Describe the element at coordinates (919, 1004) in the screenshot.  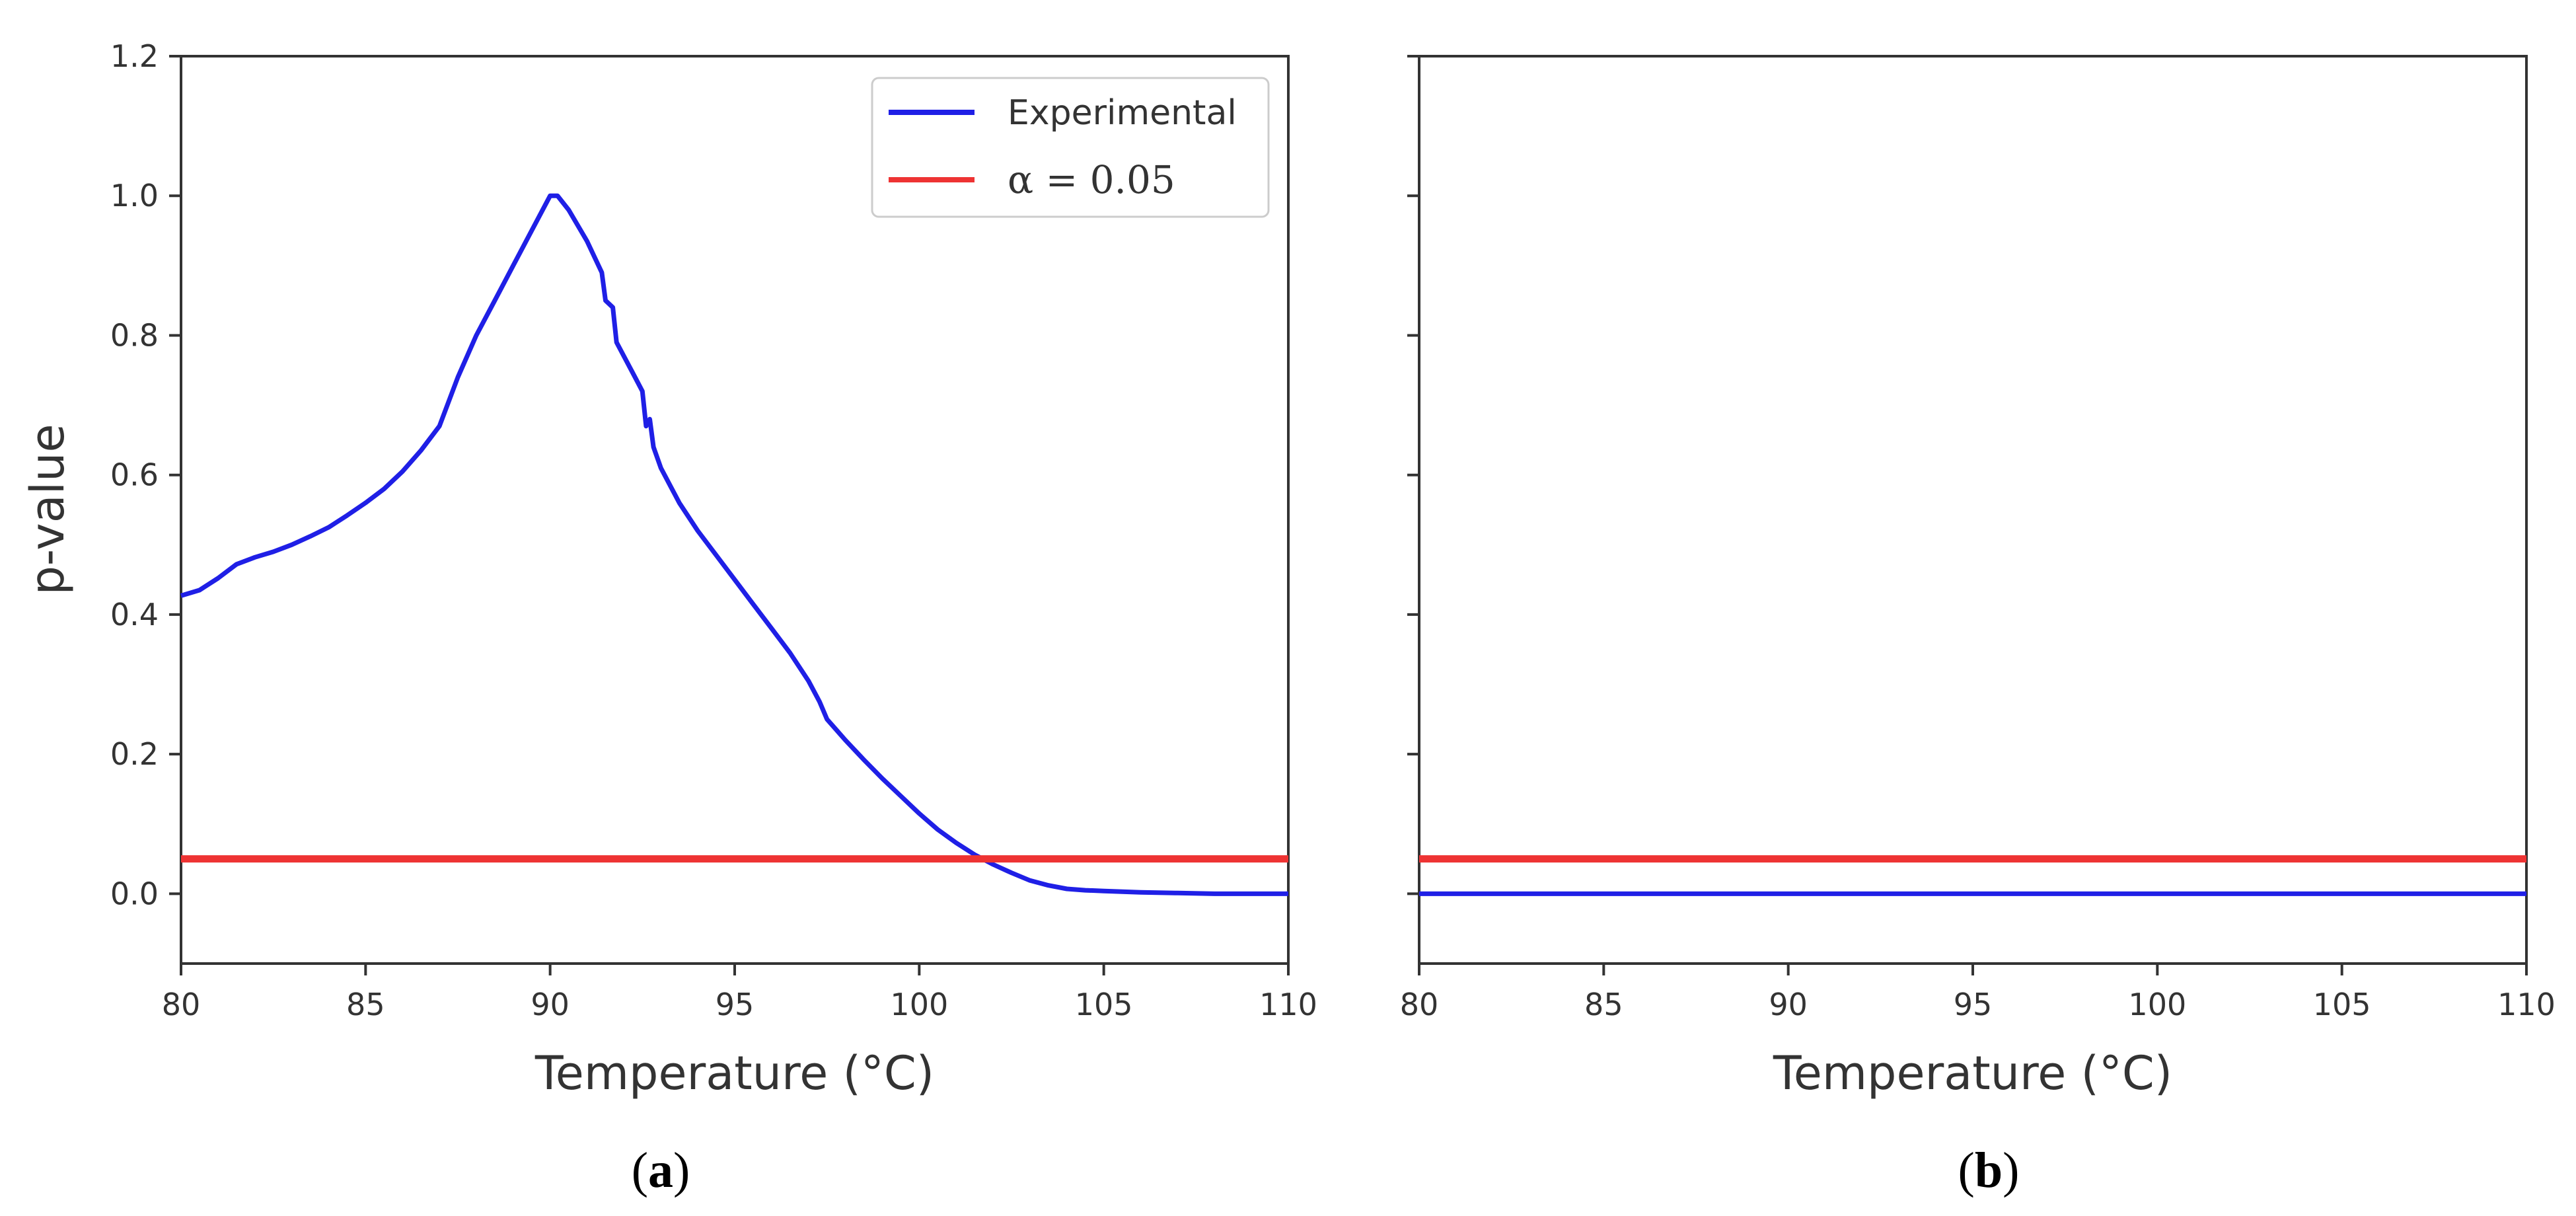
I see `panel-a-x-tick-label: 100` at that location.